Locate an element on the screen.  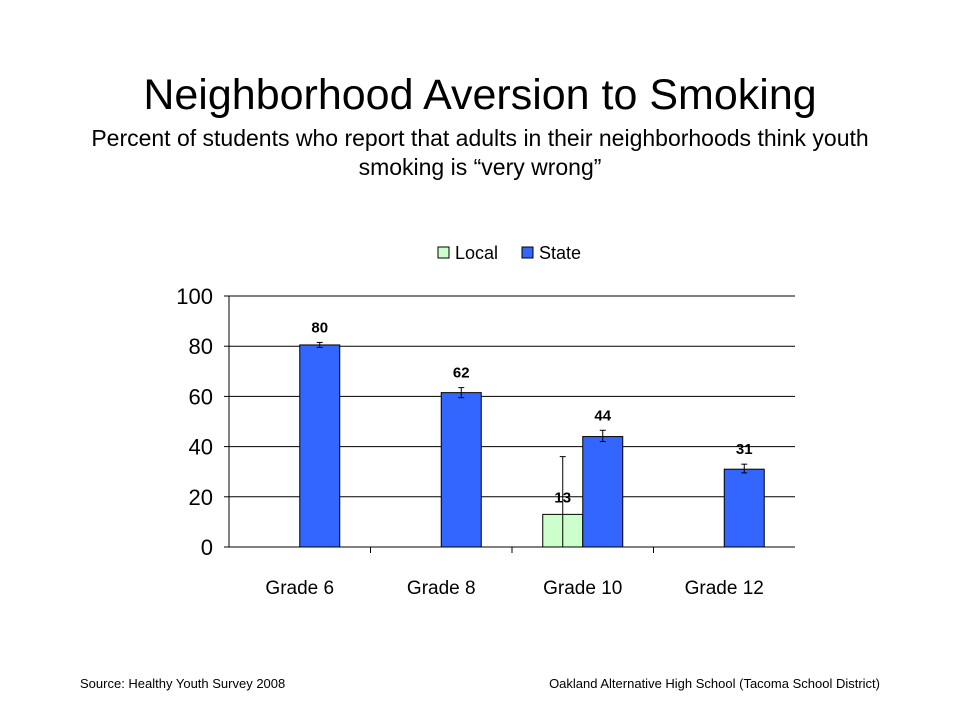
legend-label-state: State is located at coordinates (560, 253).